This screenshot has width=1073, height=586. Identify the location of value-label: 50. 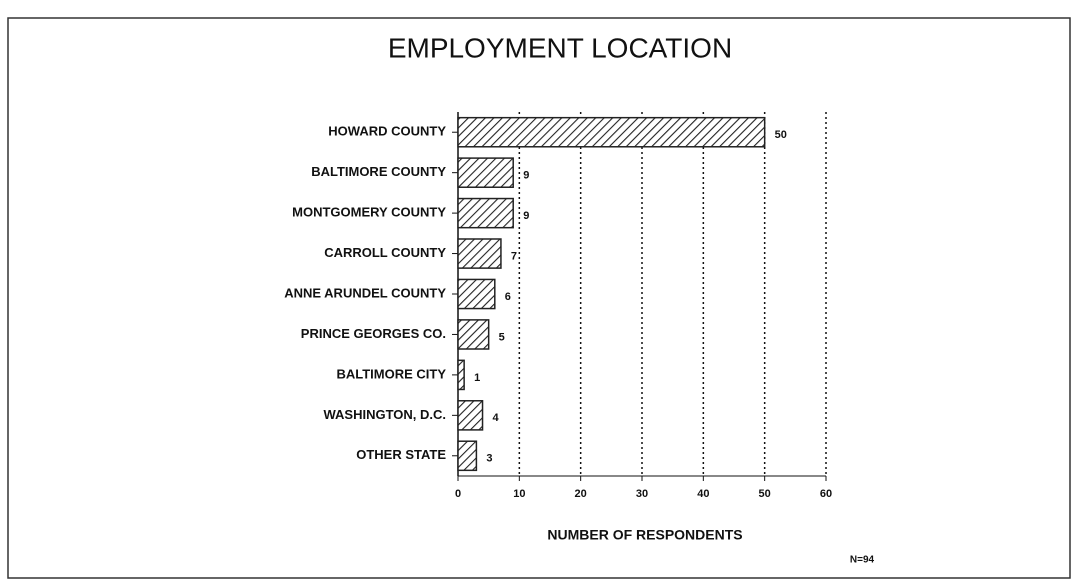
(781, 135).